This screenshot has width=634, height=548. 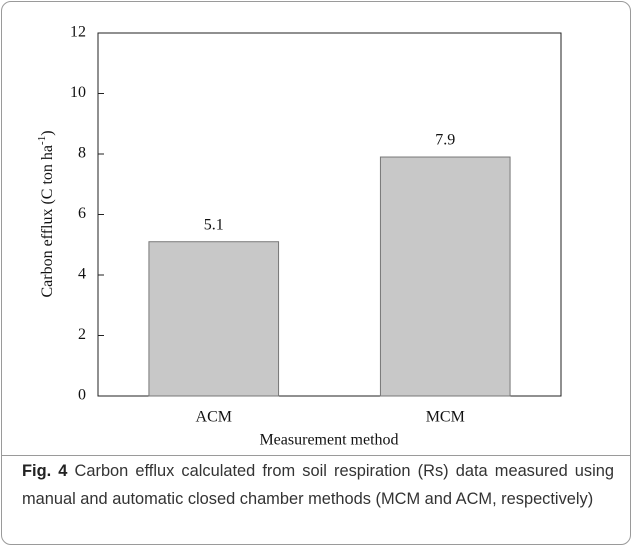 I want to click on y-tick-label: 10, so click(x=78, y=92).